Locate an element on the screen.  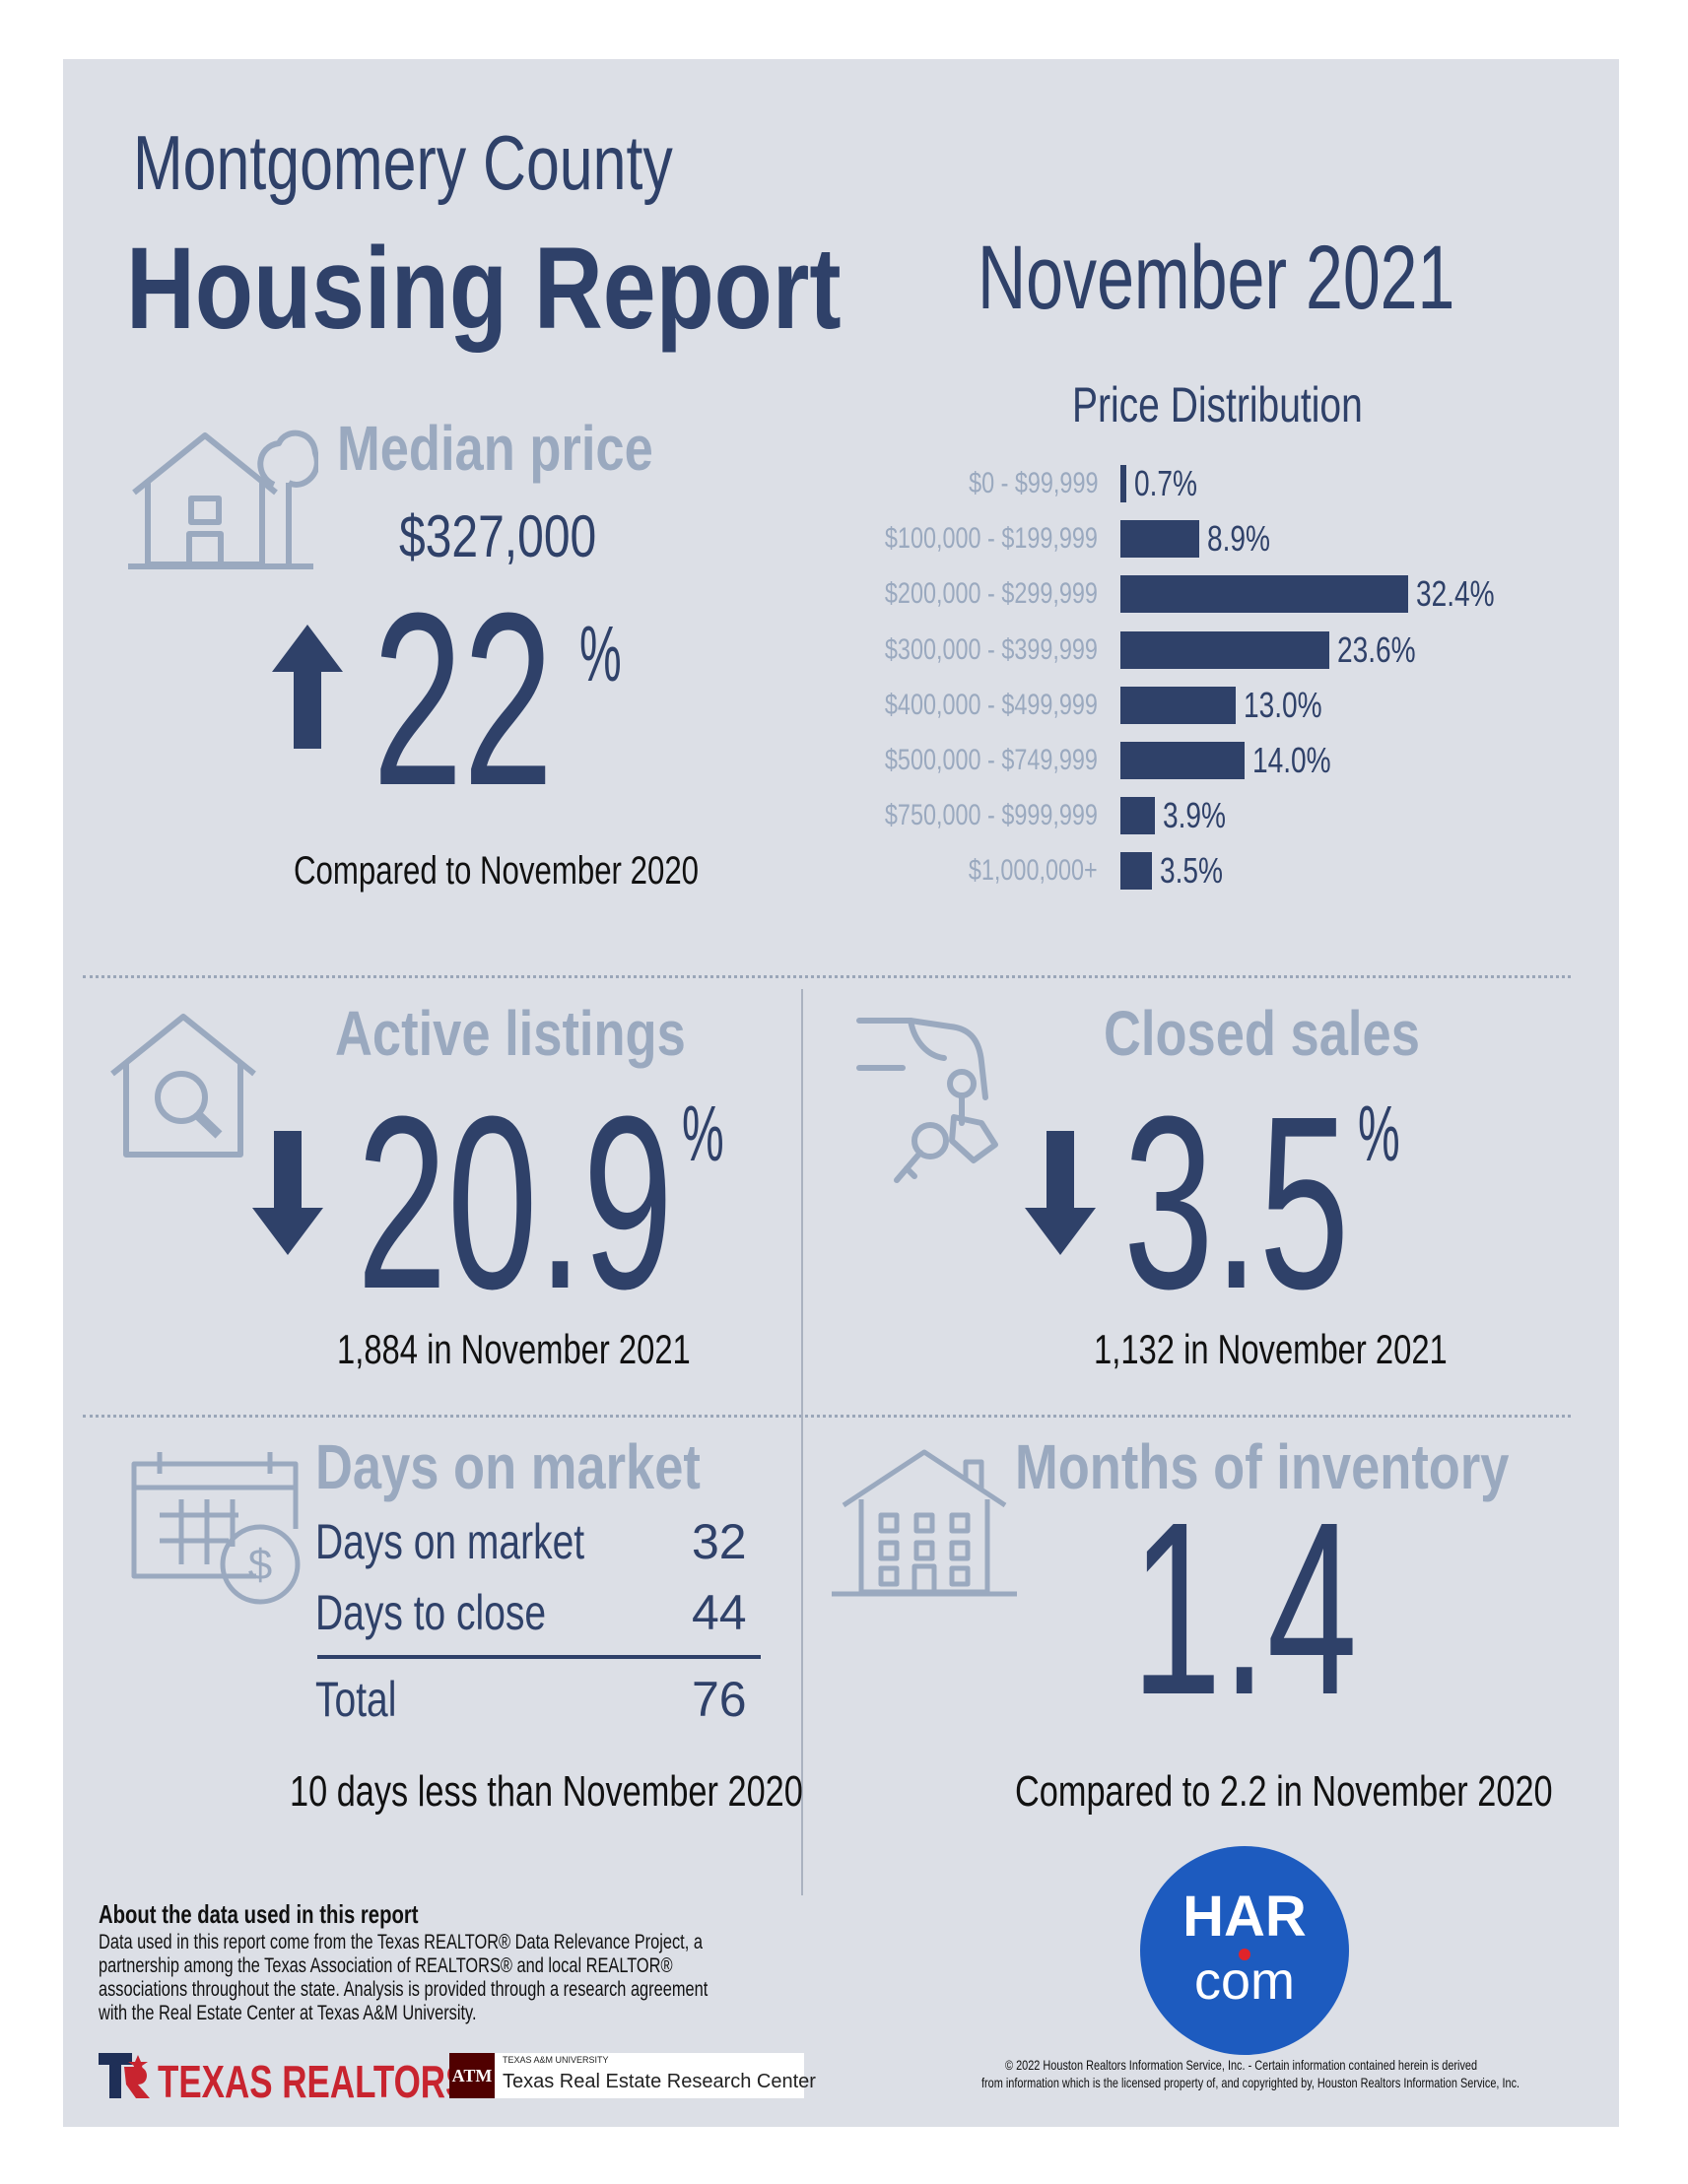
house-search-icon is located at coordinates (183, 1085).